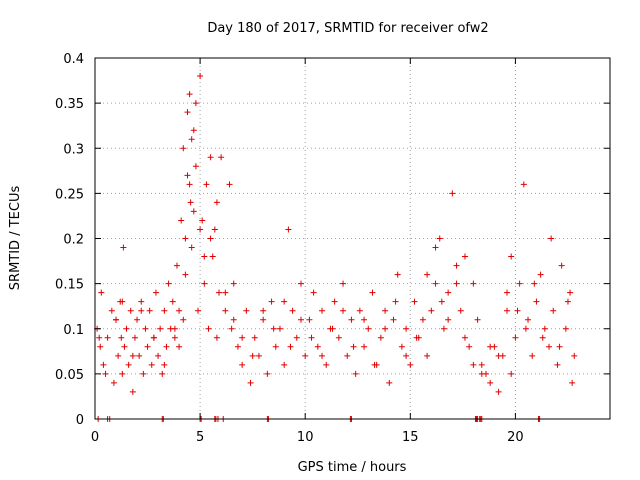 The height and width of the screenshot is (480, 640). I want to click on y-tick-label: 0.4, so click(73, 59).